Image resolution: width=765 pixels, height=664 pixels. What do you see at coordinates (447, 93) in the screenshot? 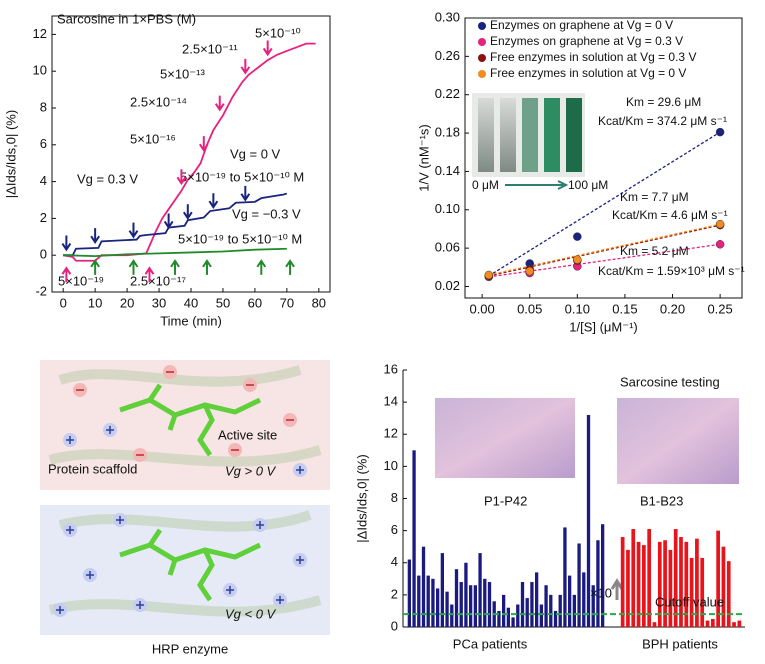
I see `y-tick-label: 0.22` at bounding box center [447, 93].